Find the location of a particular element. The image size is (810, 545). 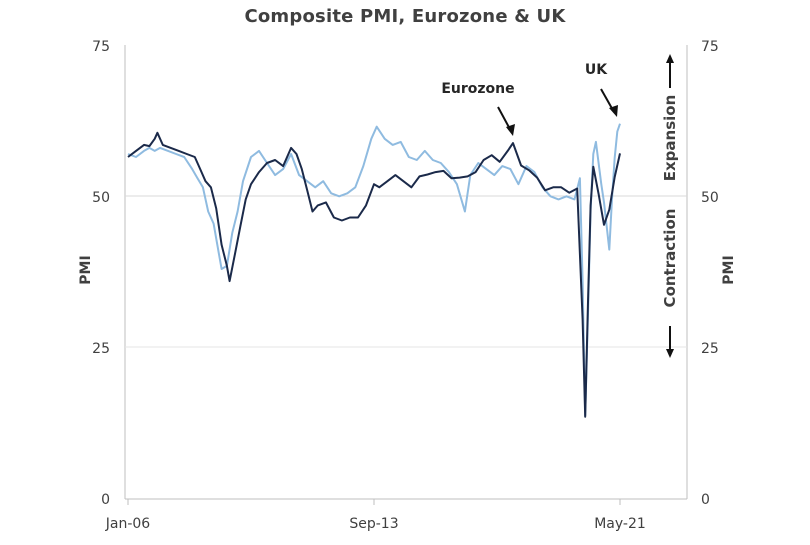

y-tick-right-25: 25 is located at coordinates (710, 349).